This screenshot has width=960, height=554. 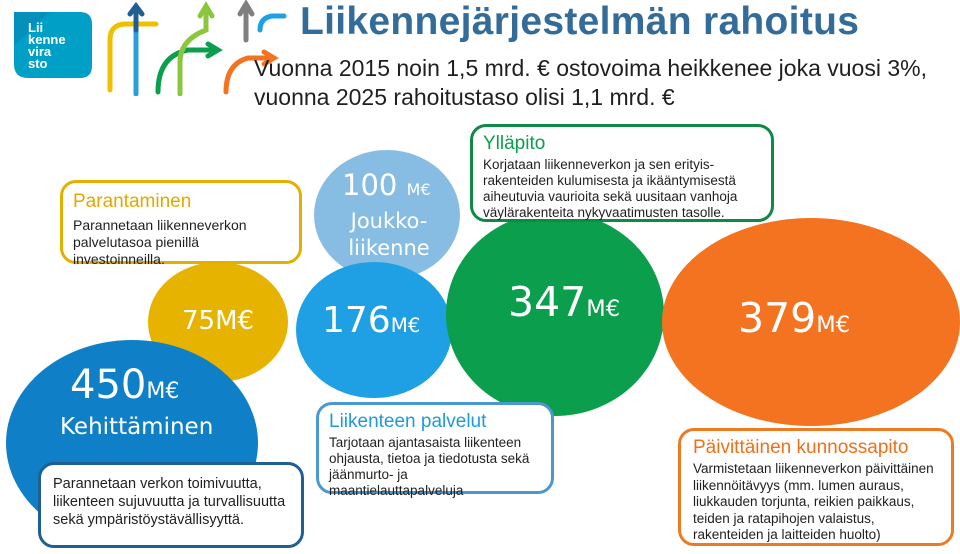 I want to click on kunnossapito-amount-value: 379, so click(x=777, y=318).